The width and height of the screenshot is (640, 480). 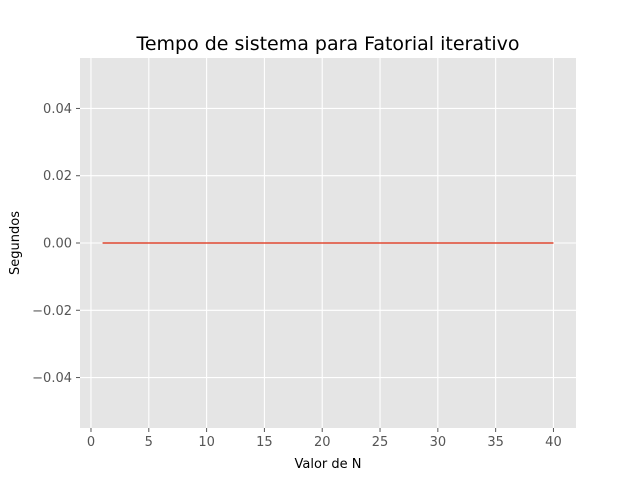 I want to click on x-tick-label: 35, so click(x=495, y=442).